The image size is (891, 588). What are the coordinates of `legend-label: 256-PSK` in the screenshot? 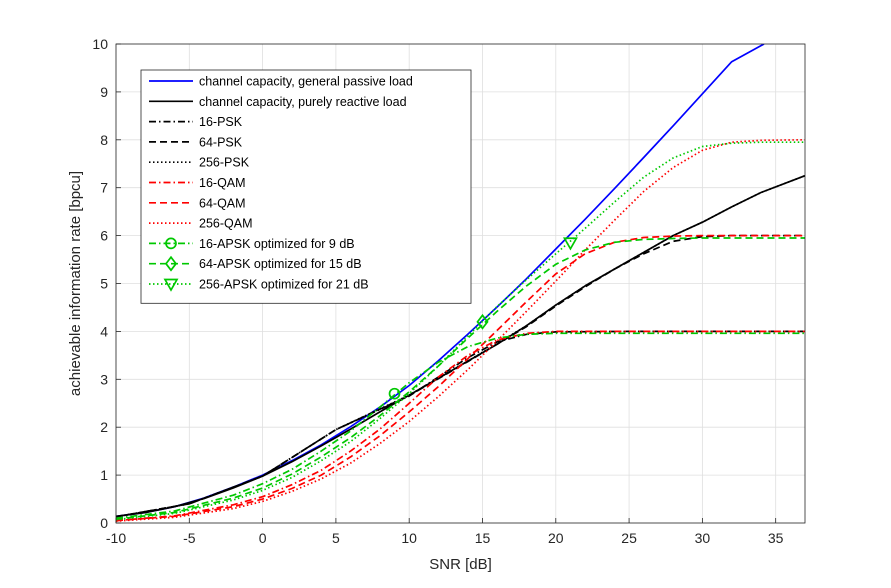 It's located at (224, 163).